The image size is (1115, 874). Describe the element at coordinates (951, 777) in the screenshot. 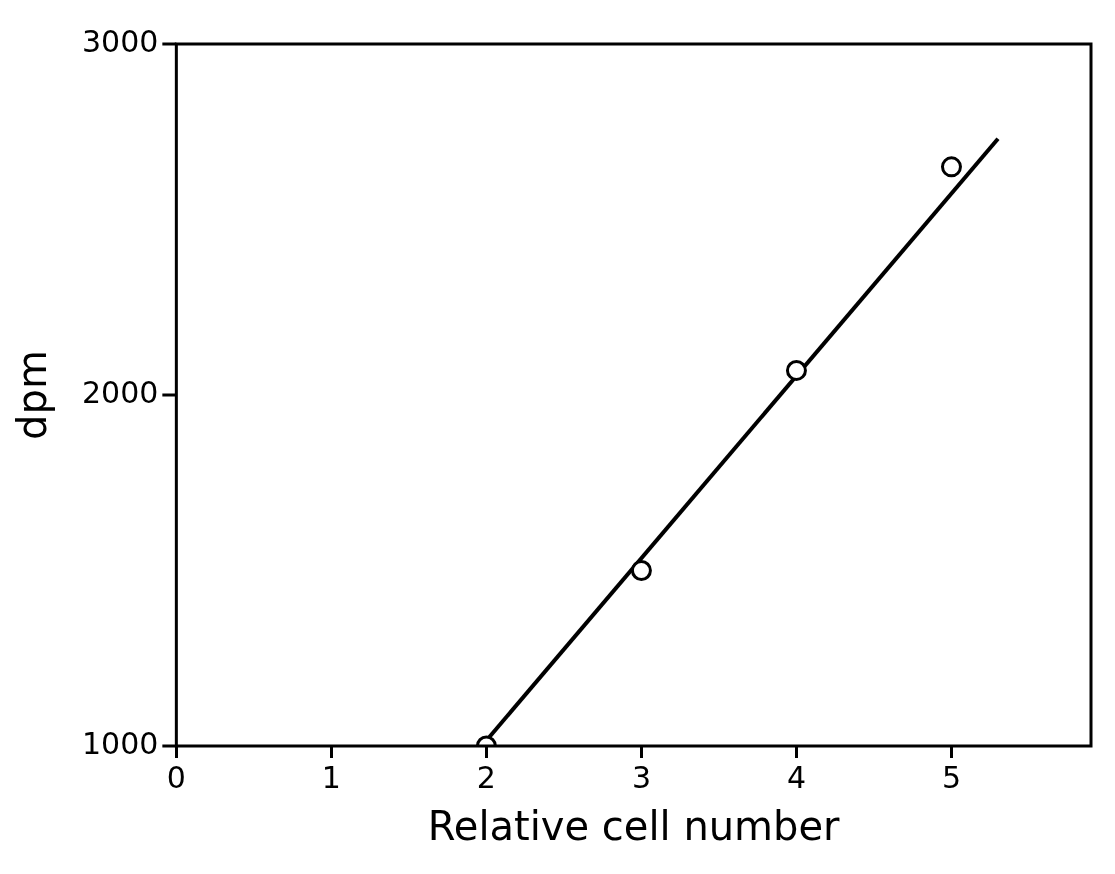

I see `x-tick-label: 5` at that location.